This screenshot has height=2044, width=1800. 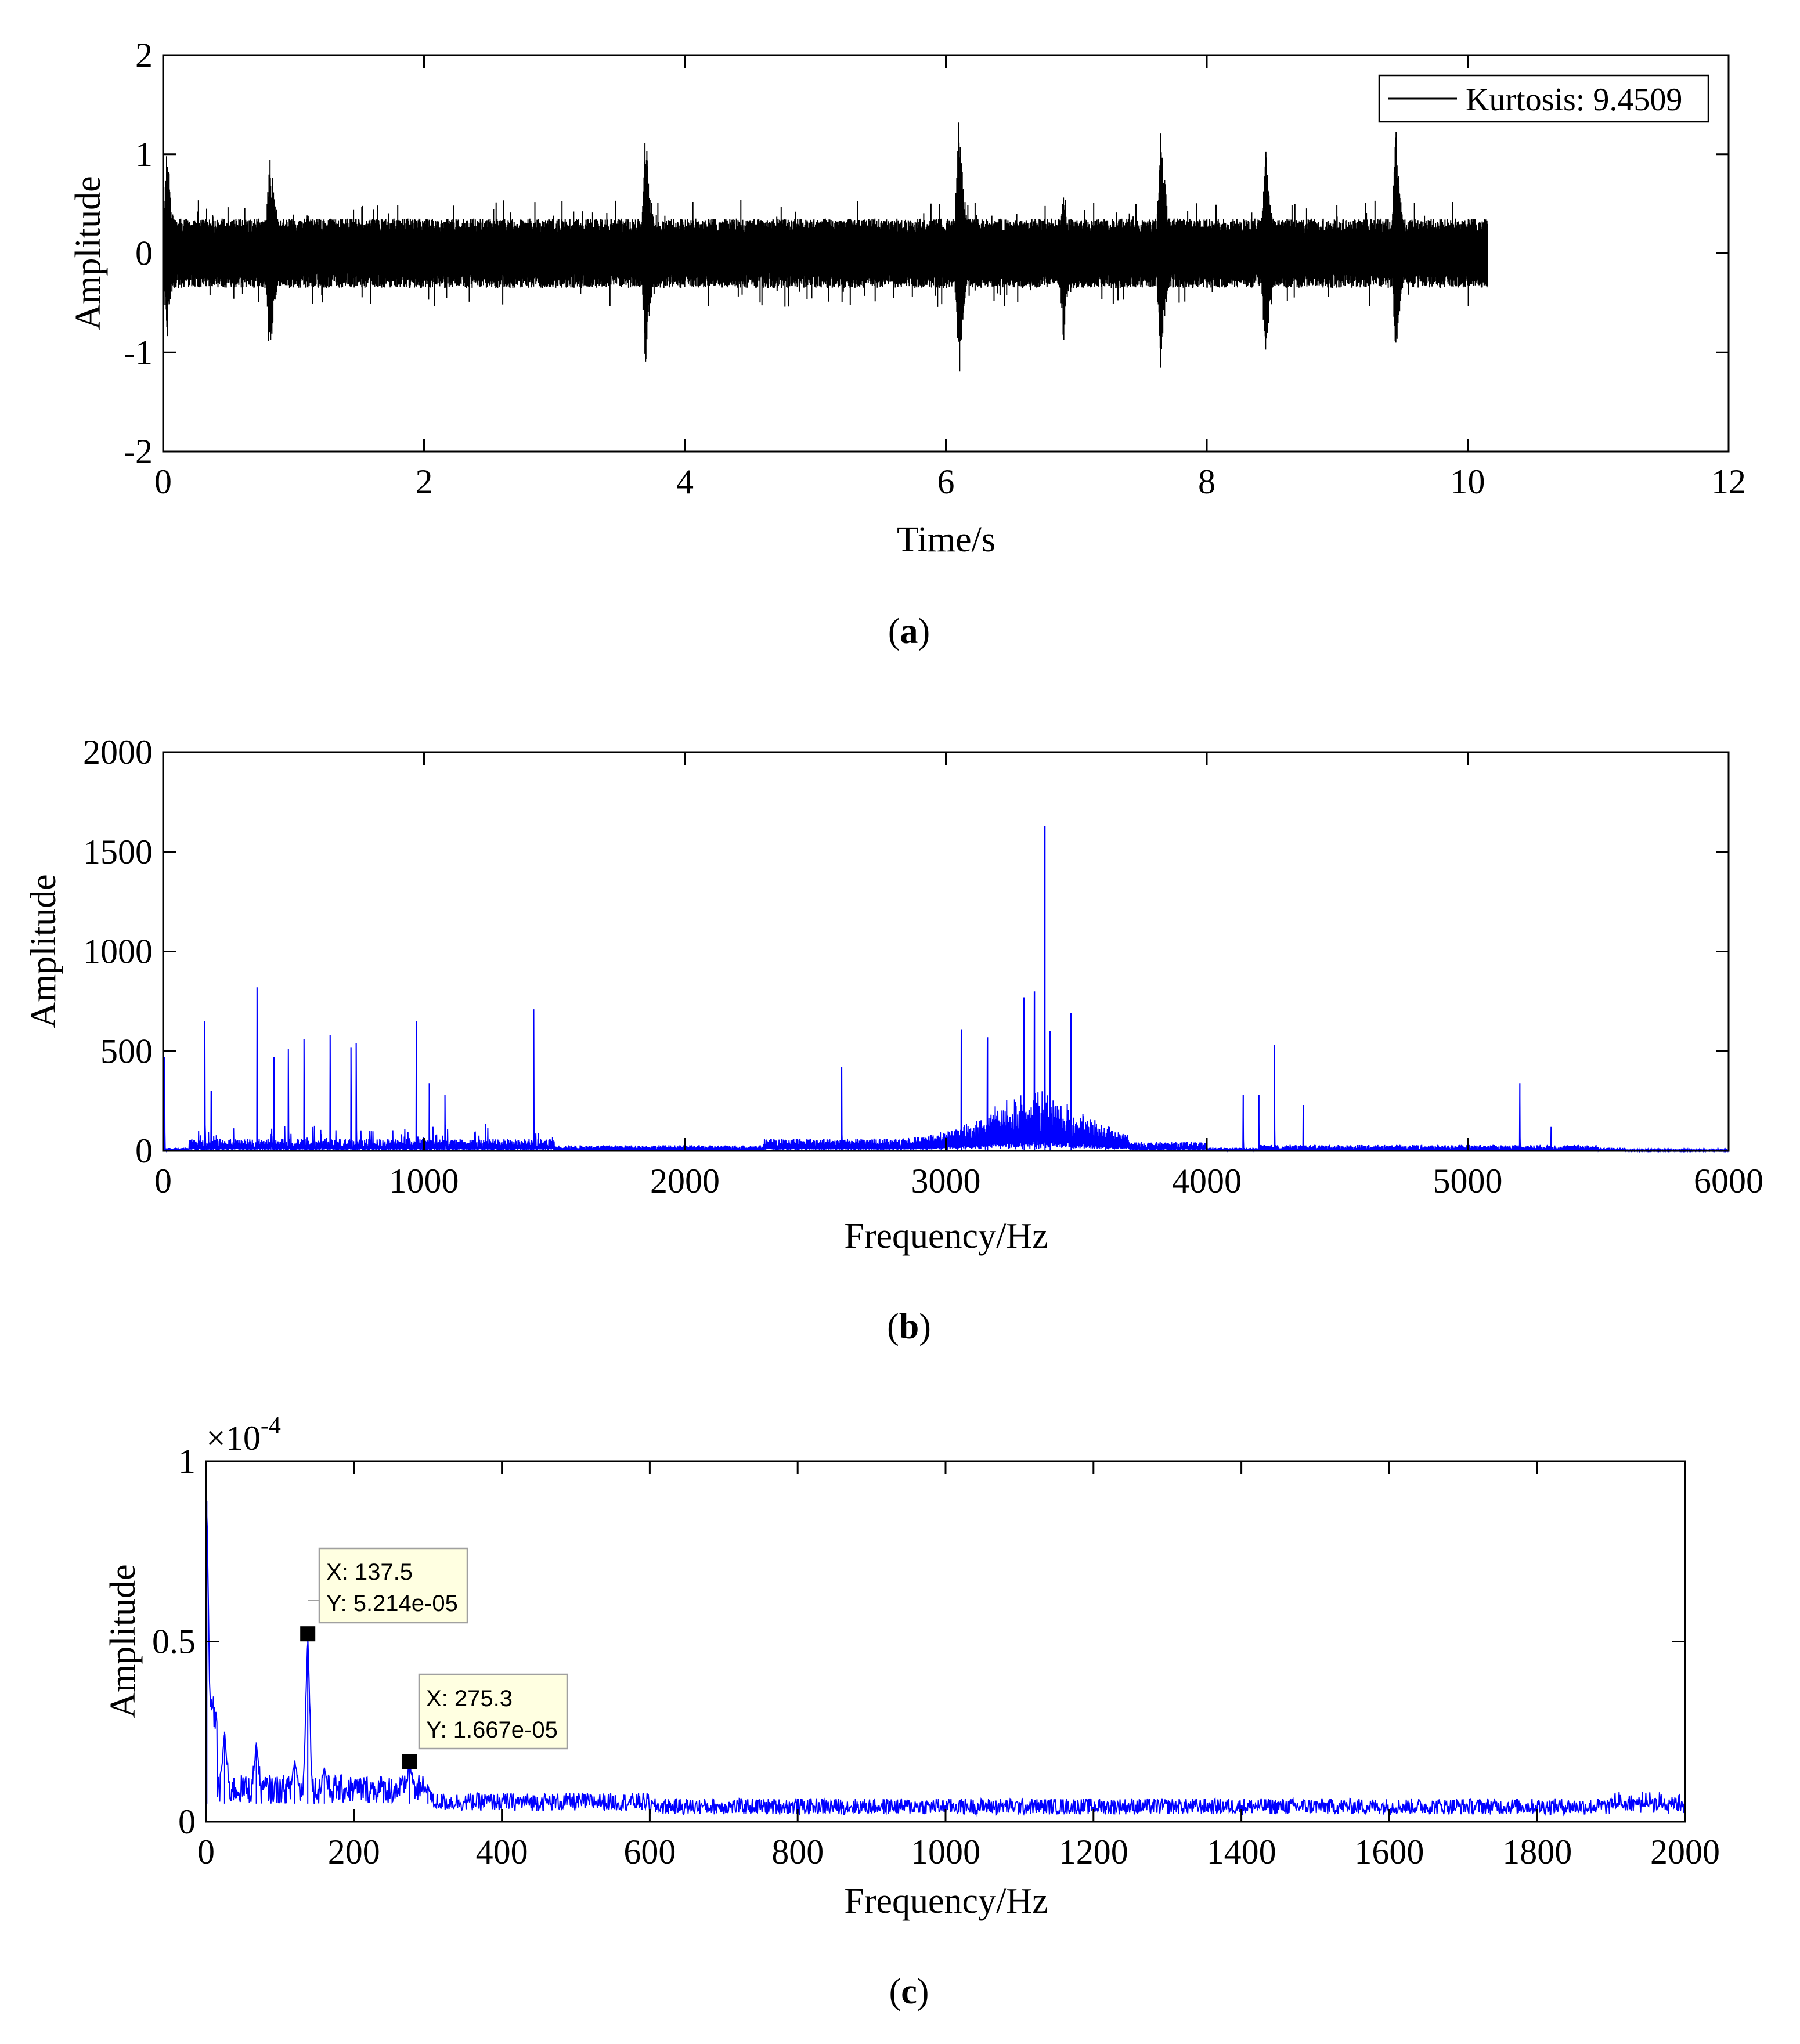 What do you see at coordinates (492, 1730) in the screenshot?
I see `panel-c-datatip-2-y: Y: 1.667e-05` at bounding box center [492, 1730].